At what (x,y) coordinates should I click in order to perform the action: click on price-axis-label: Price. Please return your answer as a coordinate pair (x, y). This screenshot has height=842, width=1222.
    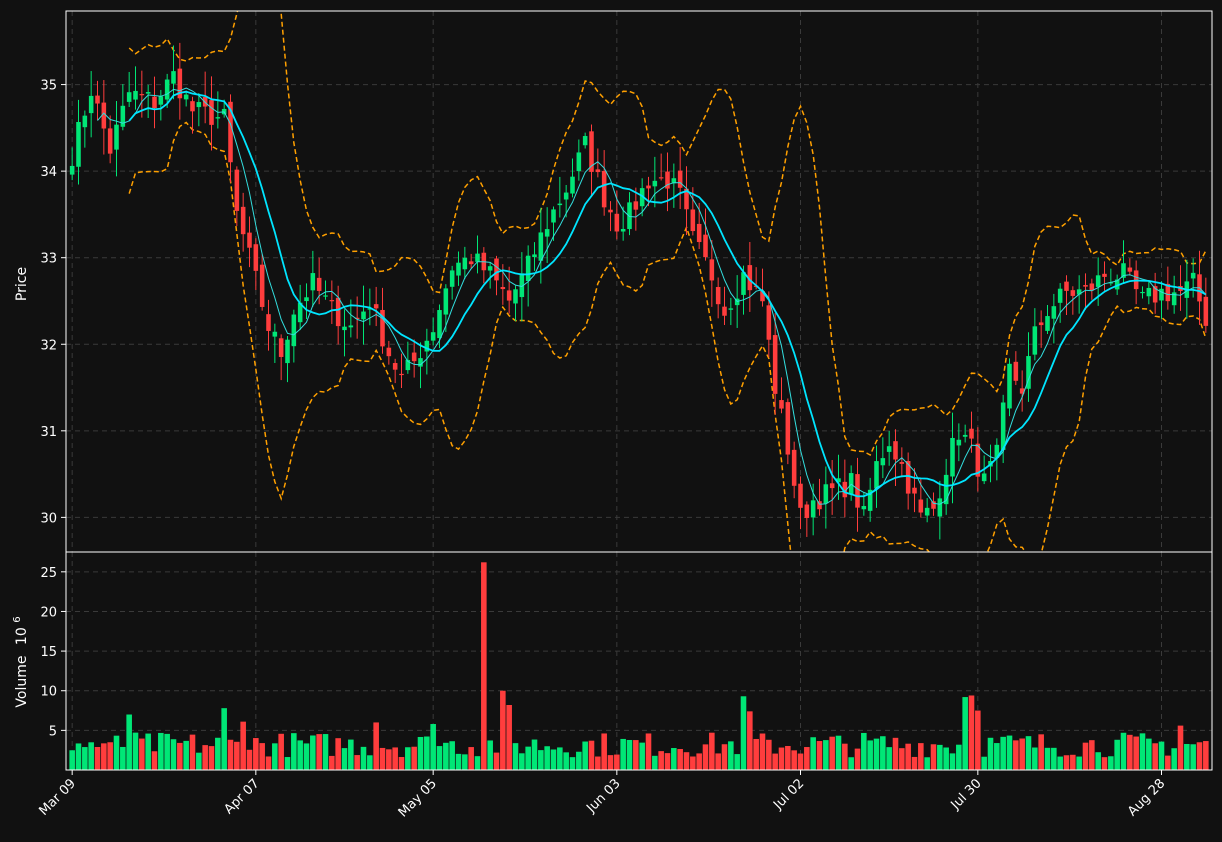
    Looking at the image, I should click on (22, 284).